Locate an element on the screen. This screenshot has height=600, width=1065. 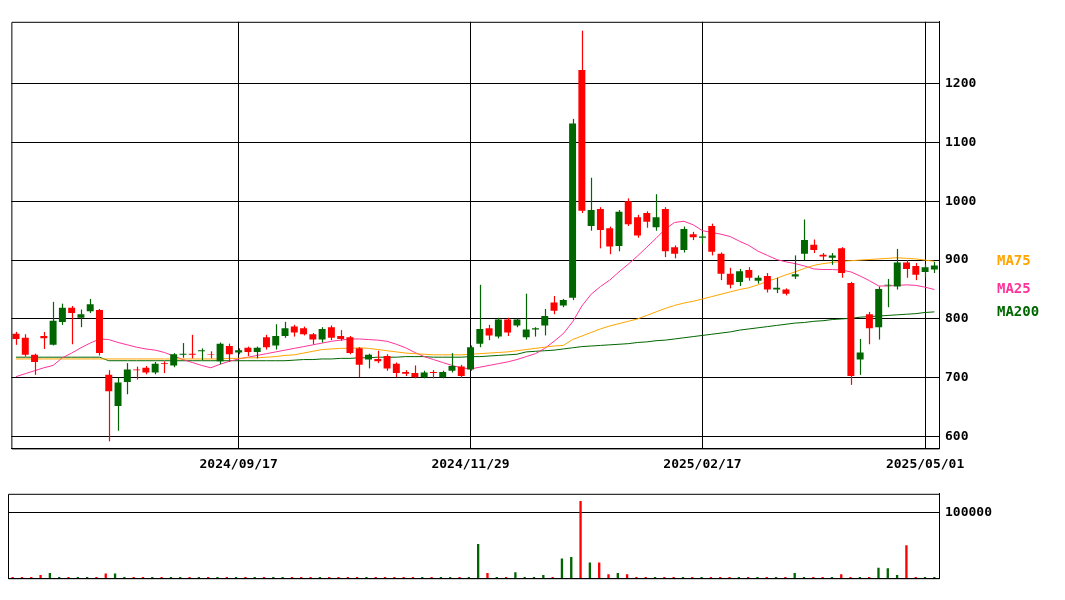
y-tick-label: 1200 is located at coordinates (961, 82).